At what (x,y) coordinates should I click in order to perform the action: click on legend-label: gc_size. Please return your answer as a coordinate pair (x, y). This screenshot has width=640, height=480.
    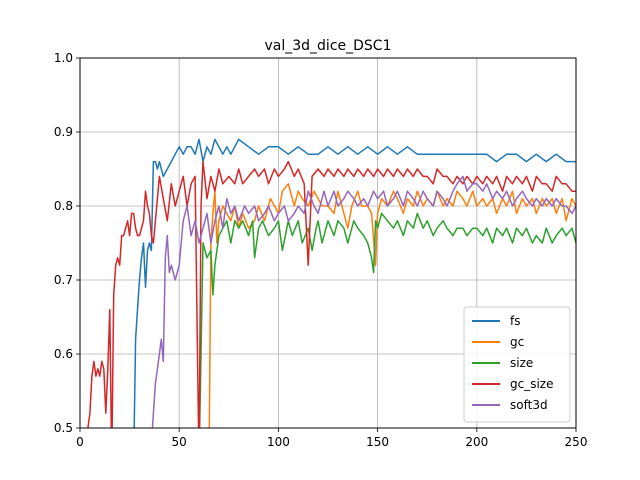
    Looking at the image, I should click on (531, 384).